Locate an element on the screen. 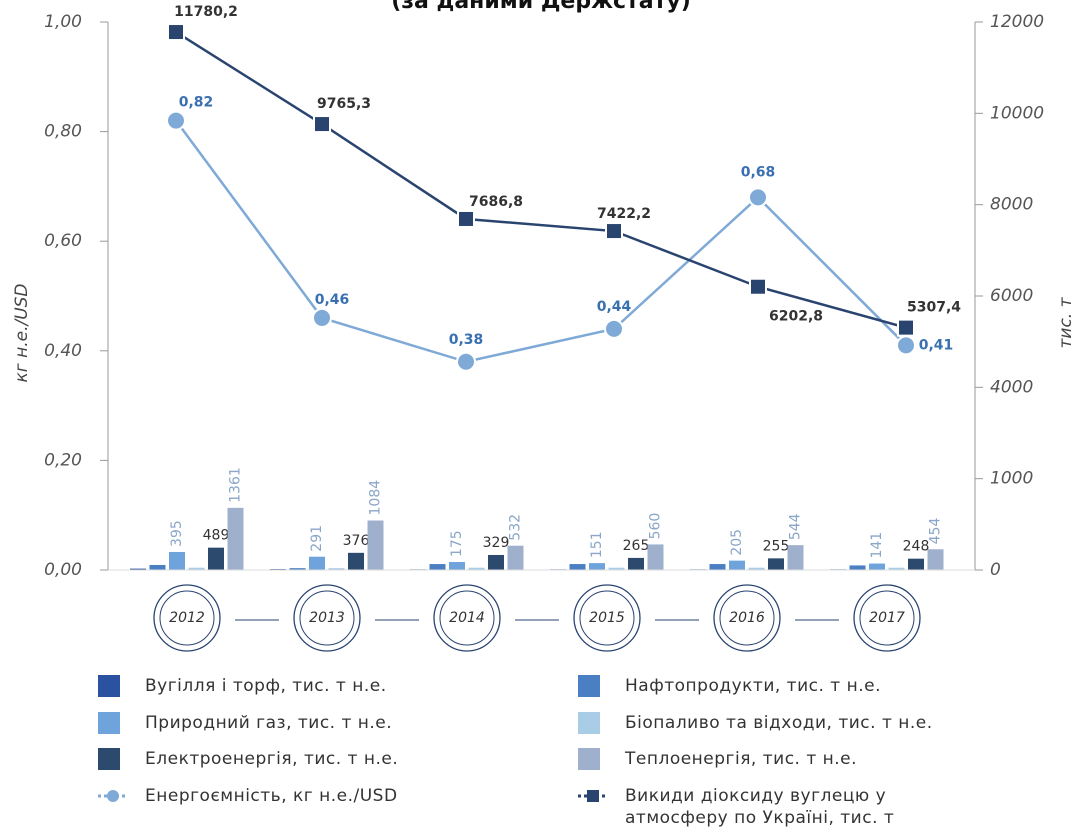 The height and width of the screenshot is (827, 1082). x-tick-label: 2017 is located at coordinates (887, 618).